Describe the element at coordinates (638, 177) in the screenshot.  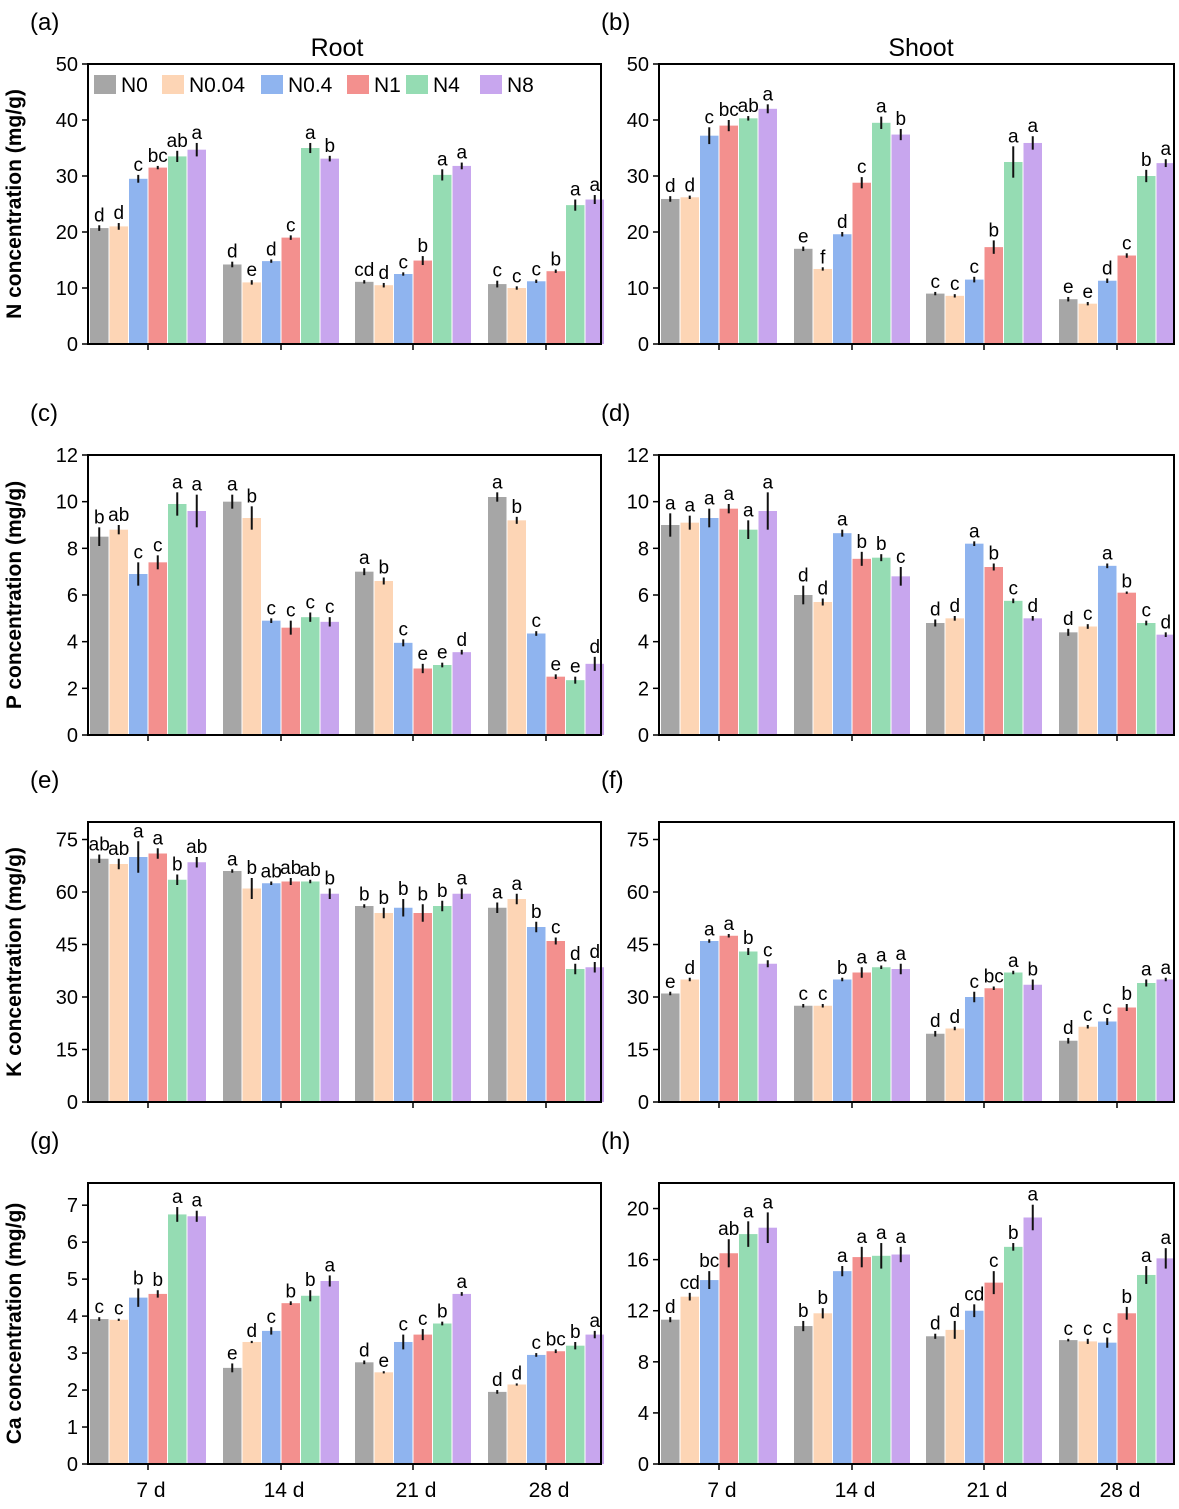
I see `y-tick-label: 30` at that location.